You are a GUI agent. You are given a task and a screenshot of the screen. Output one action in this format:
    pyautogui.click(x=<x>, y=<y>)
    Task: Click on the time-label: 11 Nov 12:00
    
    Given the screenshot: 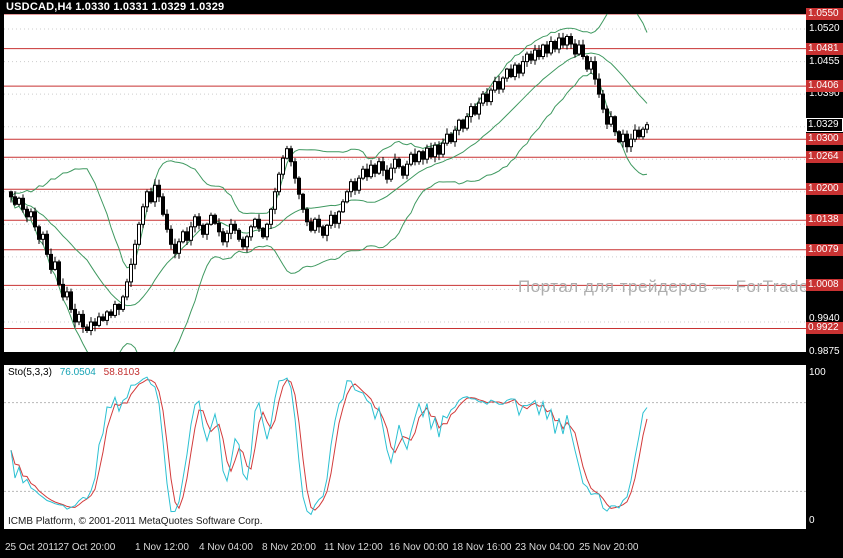 What is the action you would take?
    pyautogui.click(x=353, y=547)
    